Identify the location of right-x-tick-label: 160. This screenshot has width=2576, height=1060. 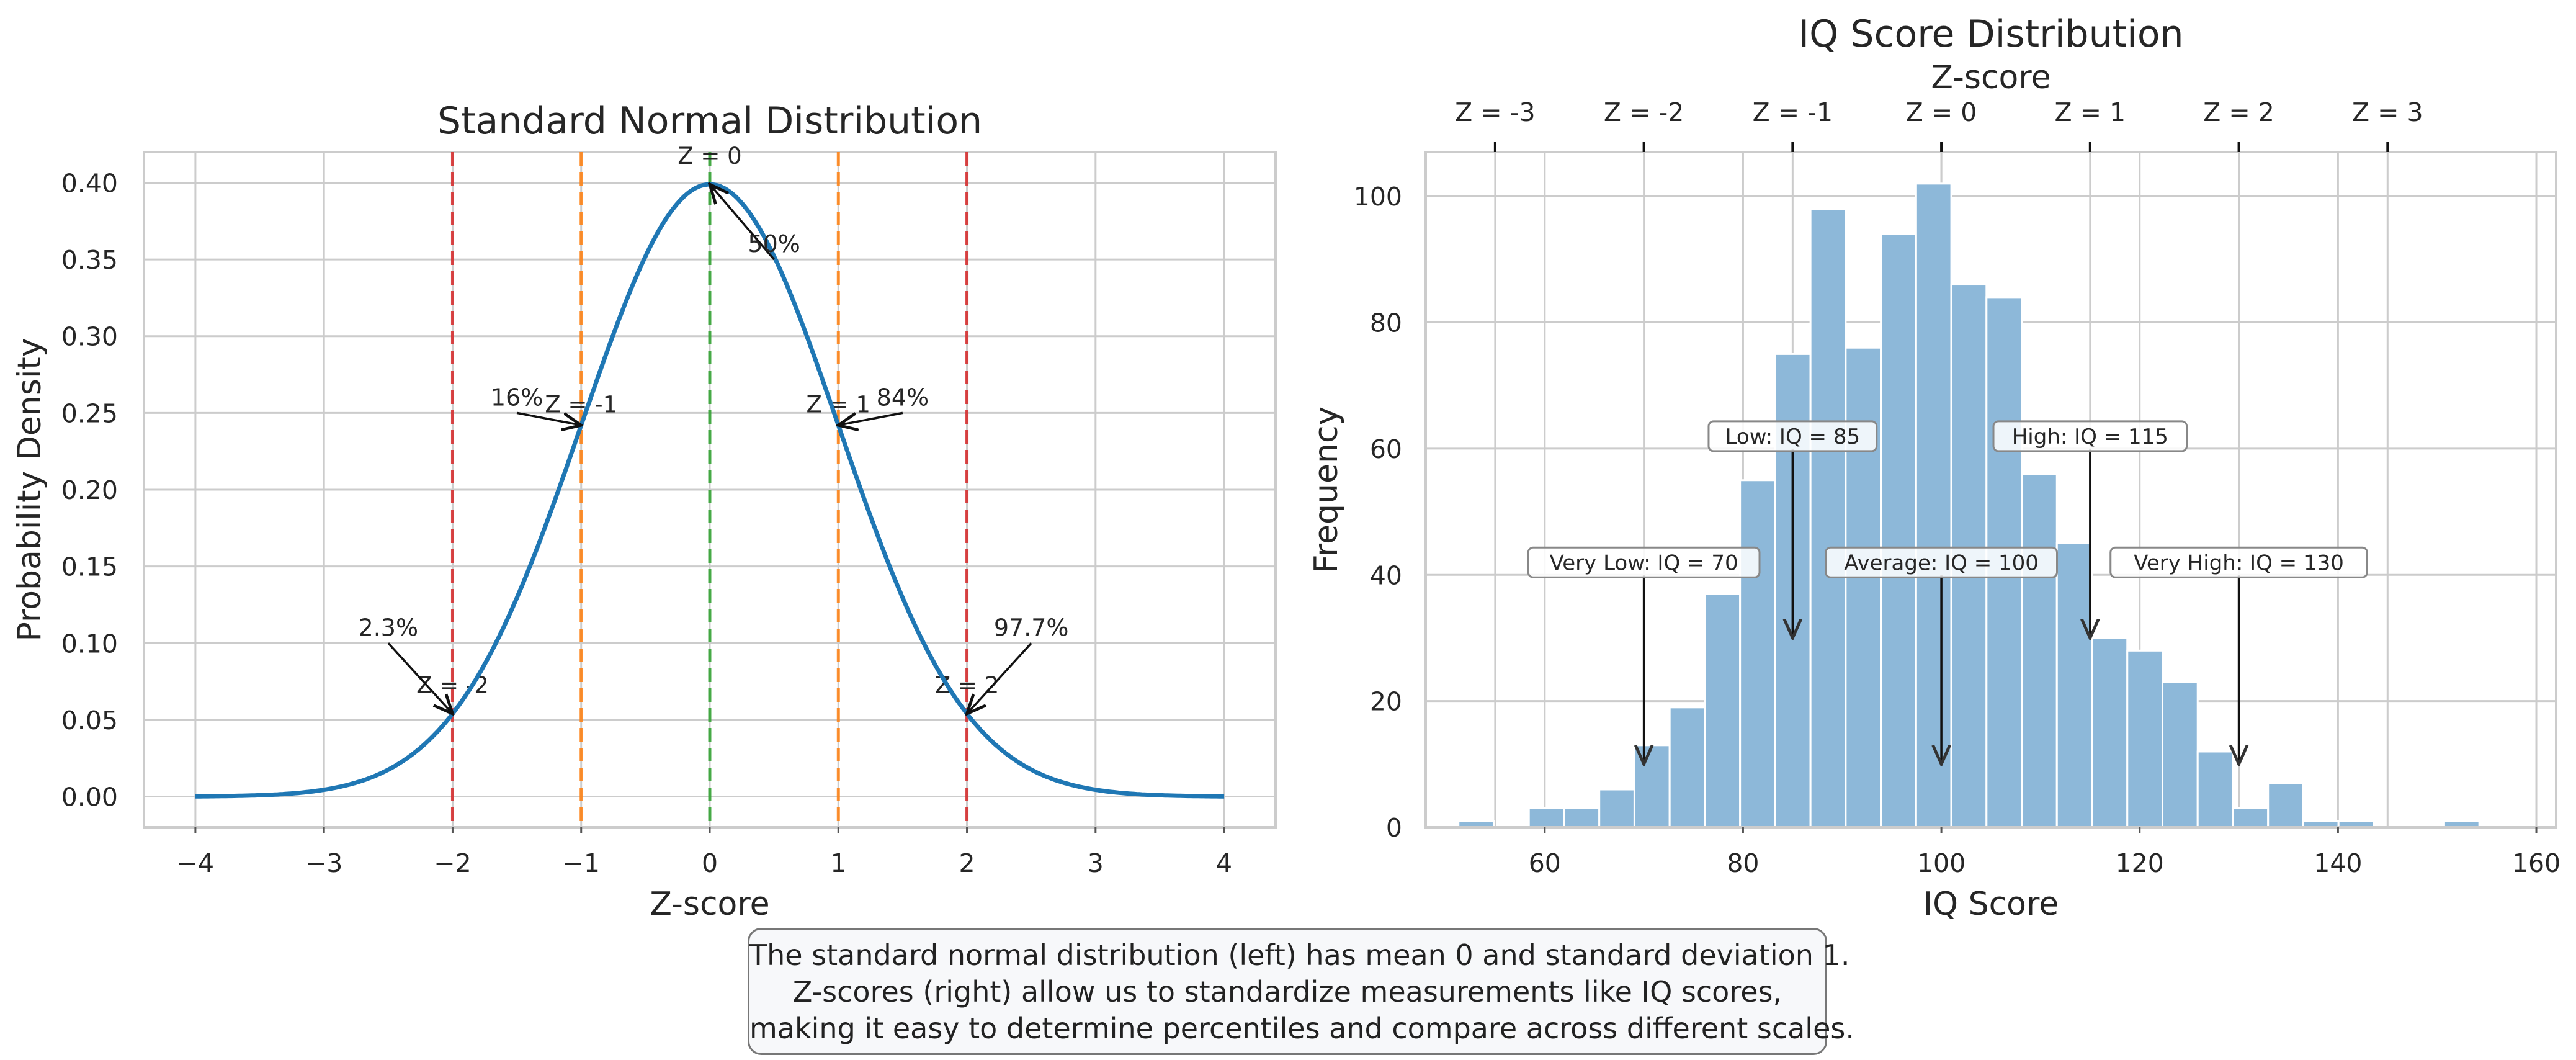
(2536, 863).